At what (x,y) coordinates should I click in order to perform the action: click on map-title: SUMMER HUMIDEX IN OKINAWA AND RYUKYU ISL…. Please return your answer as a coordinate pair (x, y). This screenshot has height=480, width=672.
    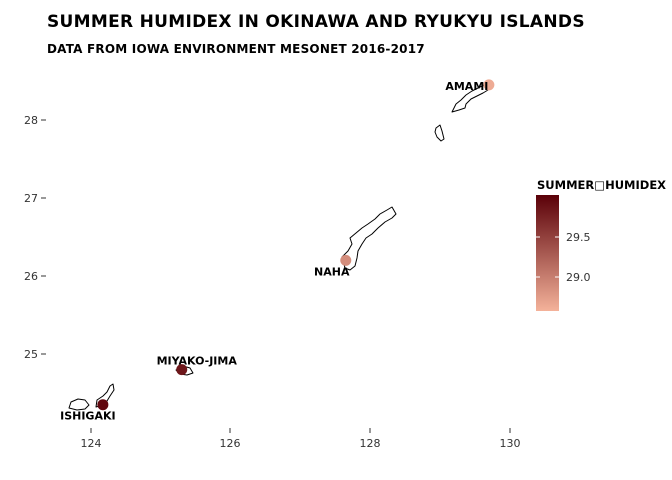
    Looking at the image, I should click on (316, 22).